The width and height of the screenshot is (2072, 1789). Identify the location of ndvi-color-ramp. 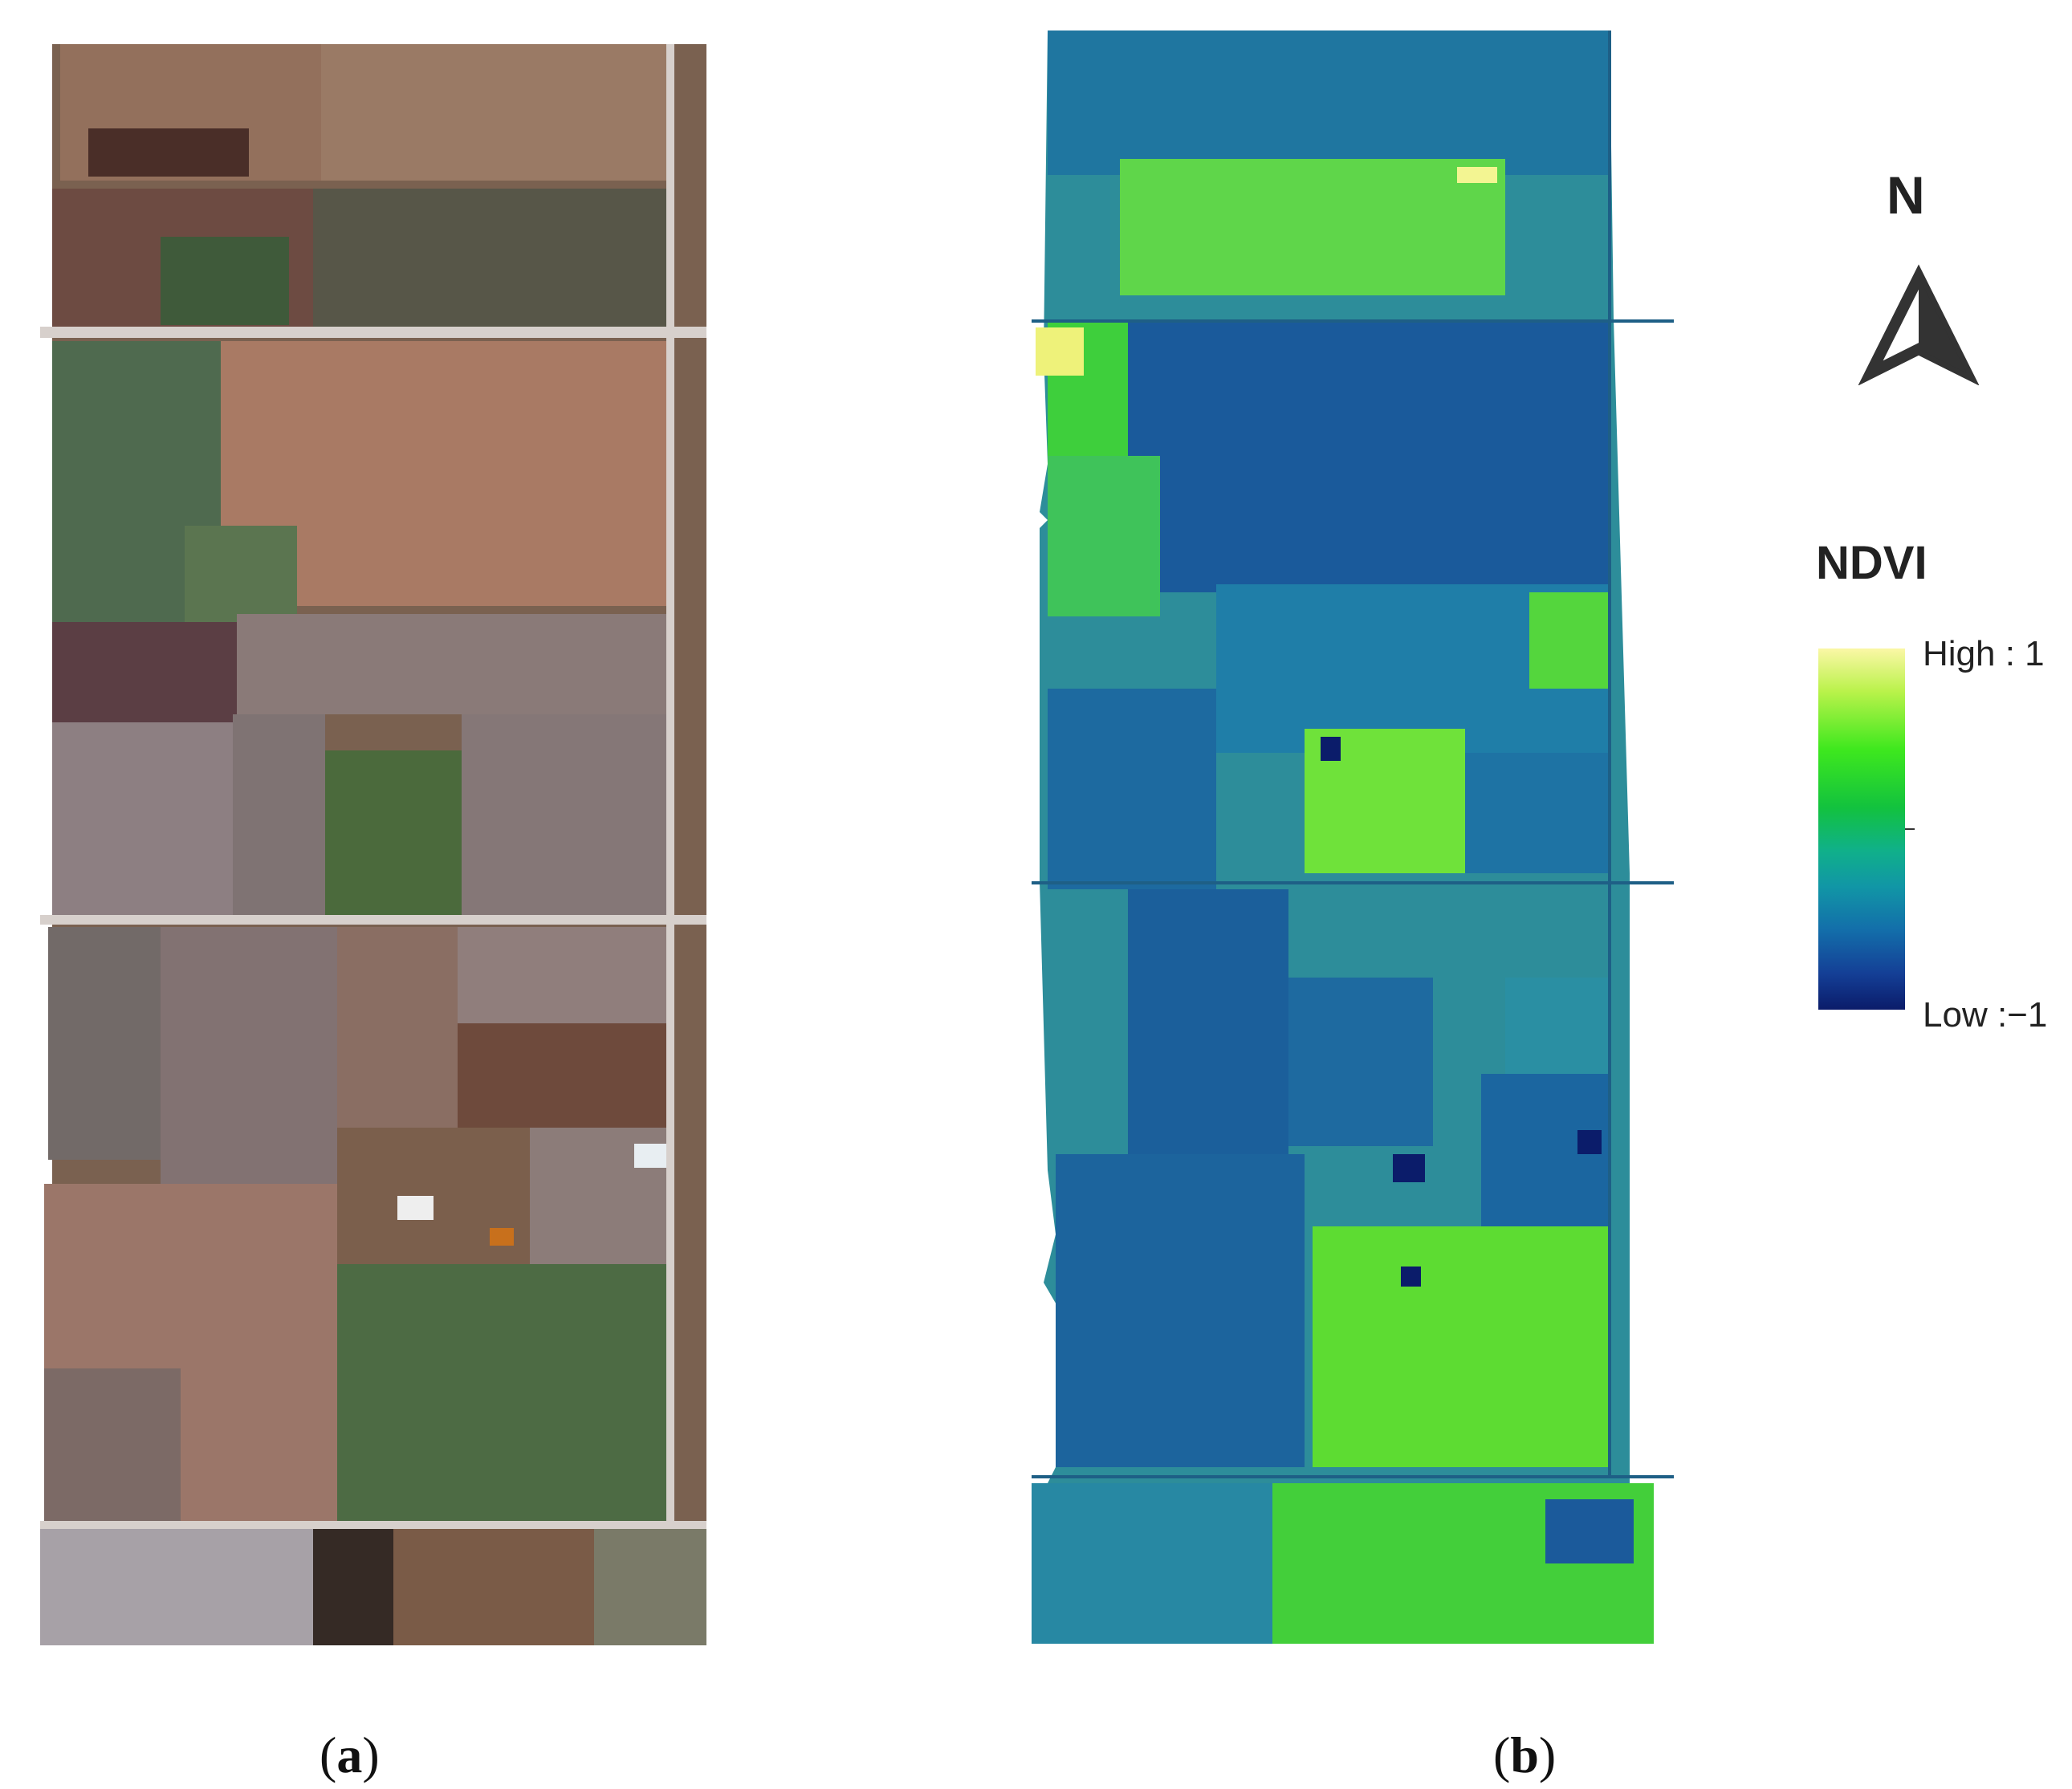
(1861, 830).